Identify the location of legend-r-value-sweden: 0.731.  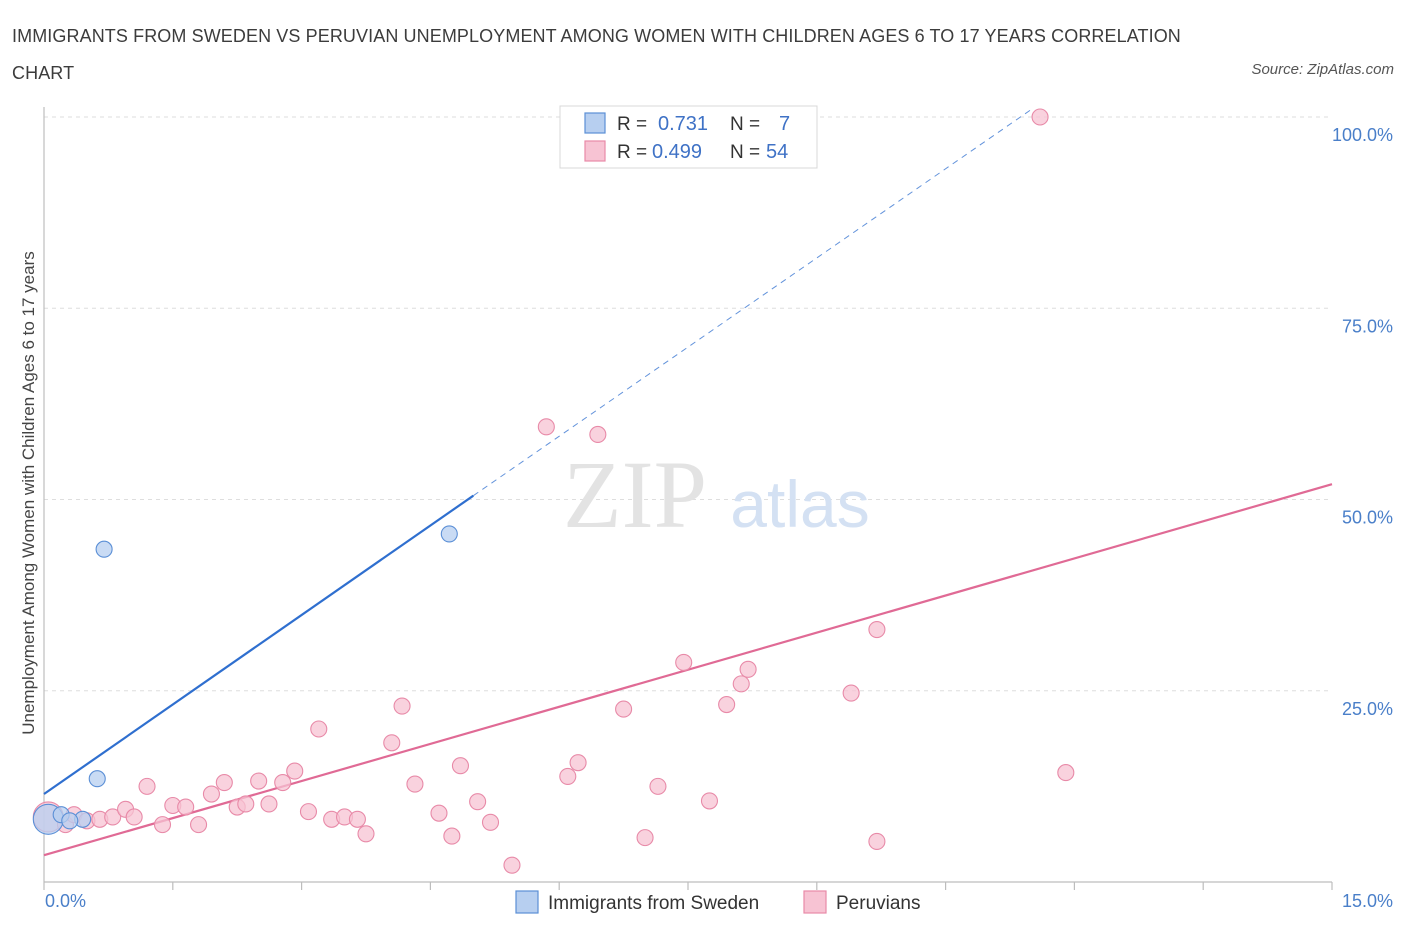
(683, 124).